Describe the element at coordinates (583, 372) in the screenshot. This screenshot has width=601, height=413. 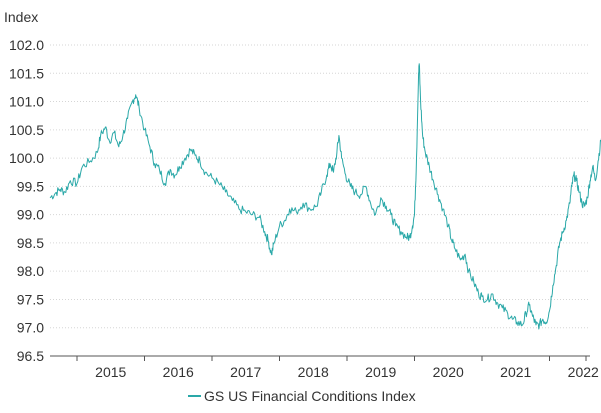
I see `x-tick-label: 2022` at that location.